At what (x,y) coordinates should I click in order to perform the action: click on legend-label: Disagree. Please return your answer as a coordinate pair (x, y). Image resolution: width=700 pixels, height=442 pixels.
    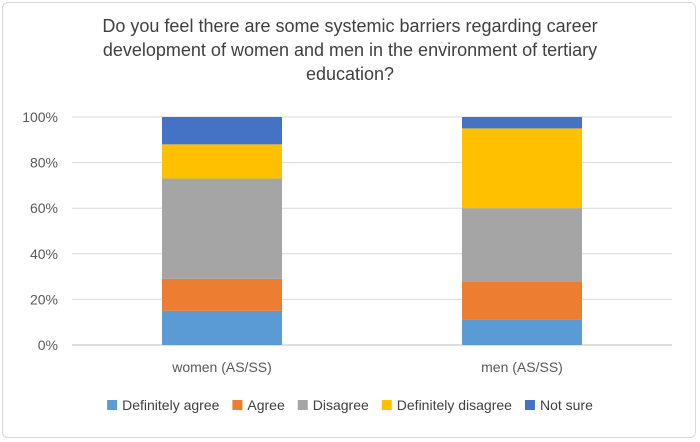
    Looking at the image, I should click on (341, 405).